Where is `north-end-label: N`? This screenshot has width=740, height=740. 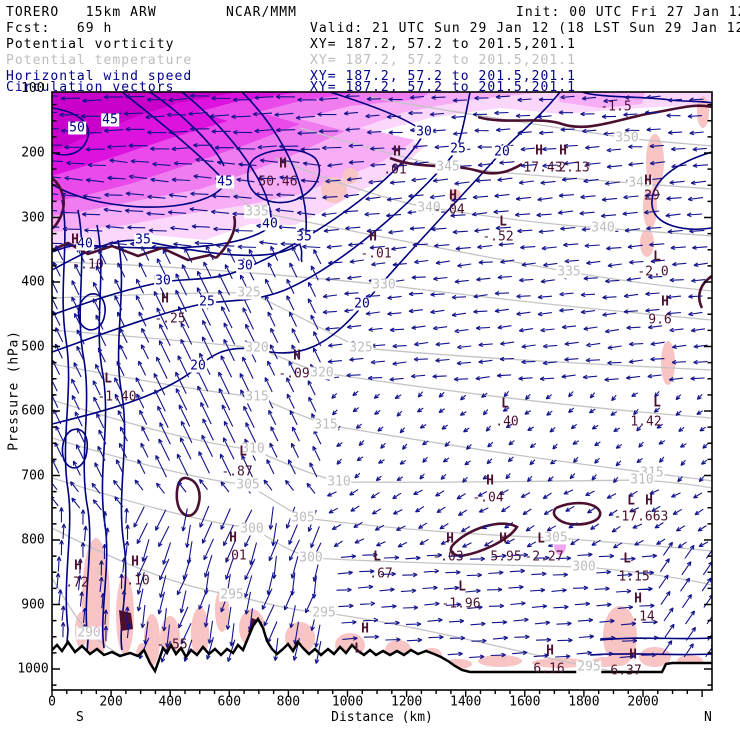
north-end-label: N is located at coordinates (708, 717).